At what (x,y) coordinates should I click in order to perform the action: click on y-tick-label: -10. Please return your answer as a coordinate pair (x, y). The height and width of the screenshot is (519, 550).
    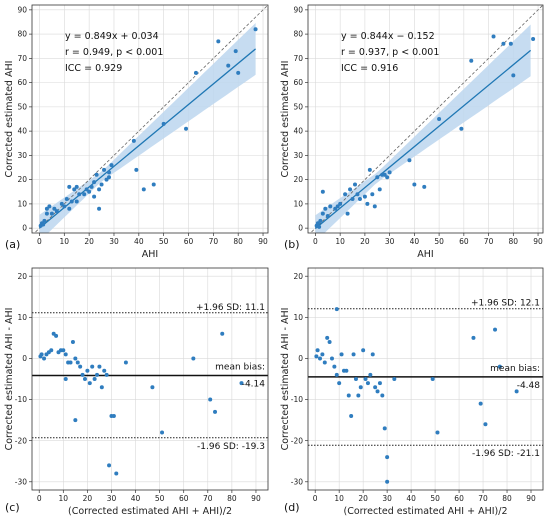
    Looking at the image, I should click on (297, 399).